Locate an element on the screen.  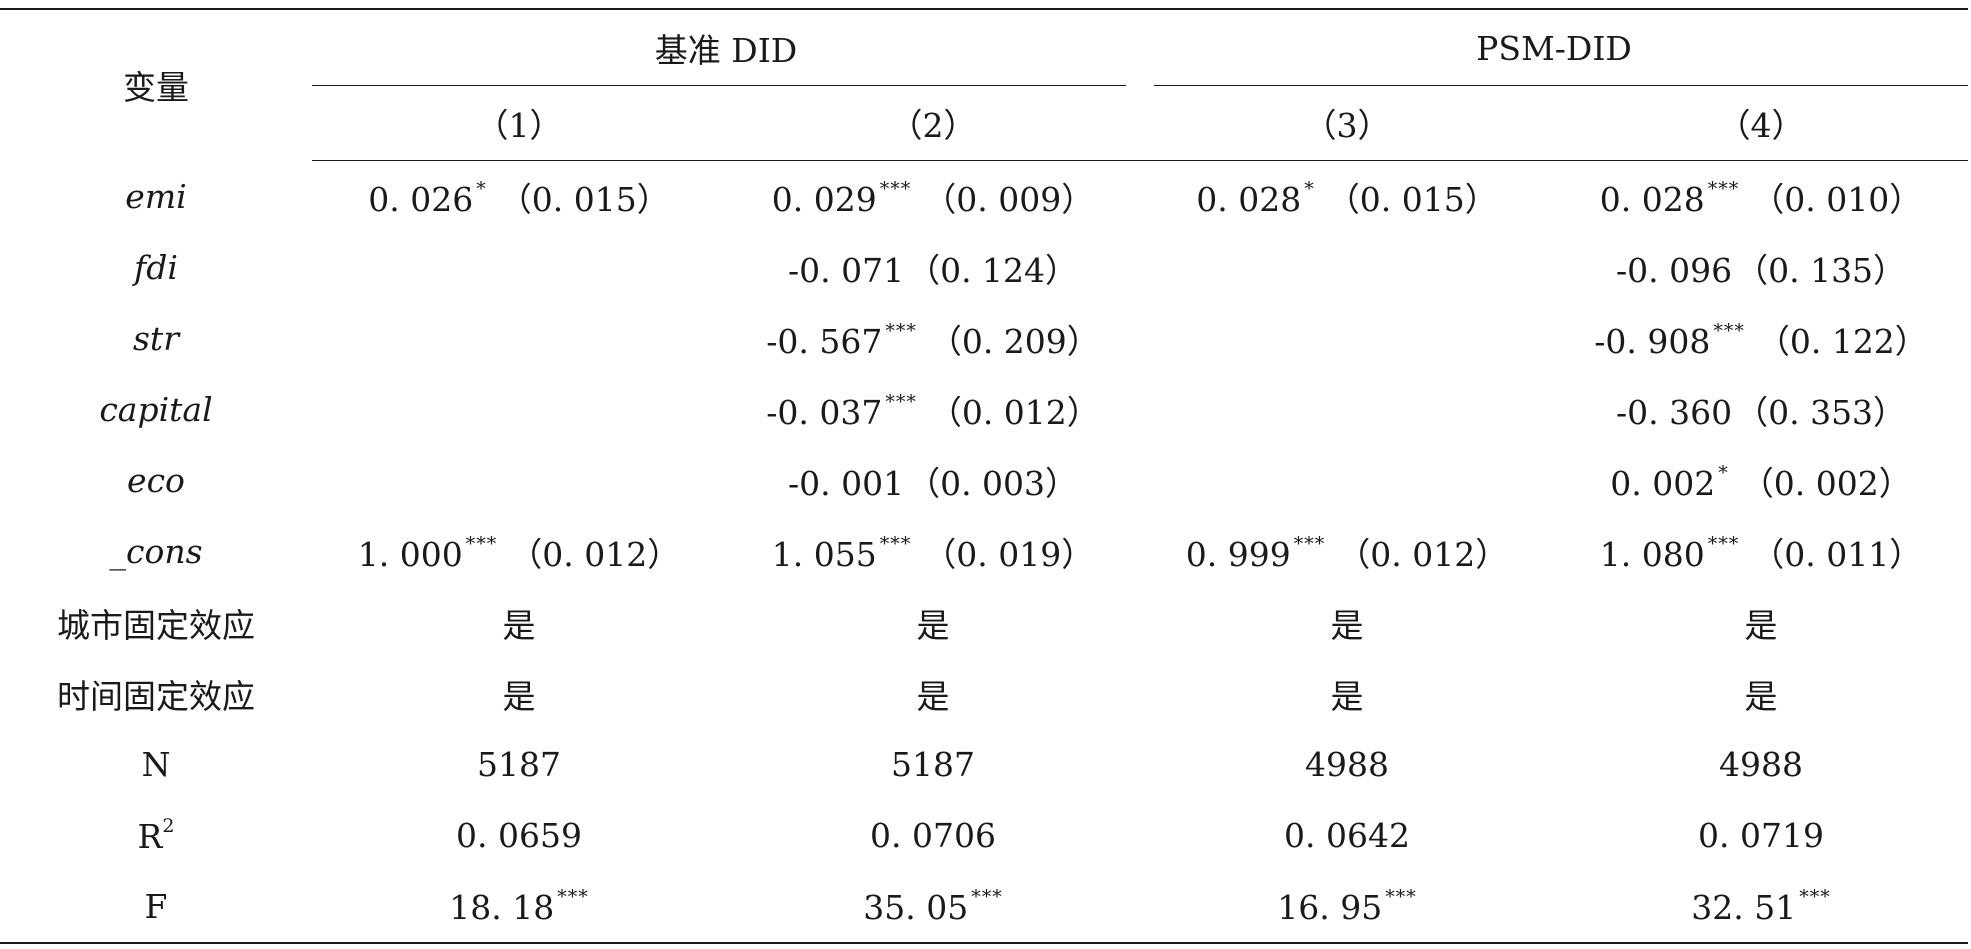
coef: -0. 567 is located at coordinates (824, 341).